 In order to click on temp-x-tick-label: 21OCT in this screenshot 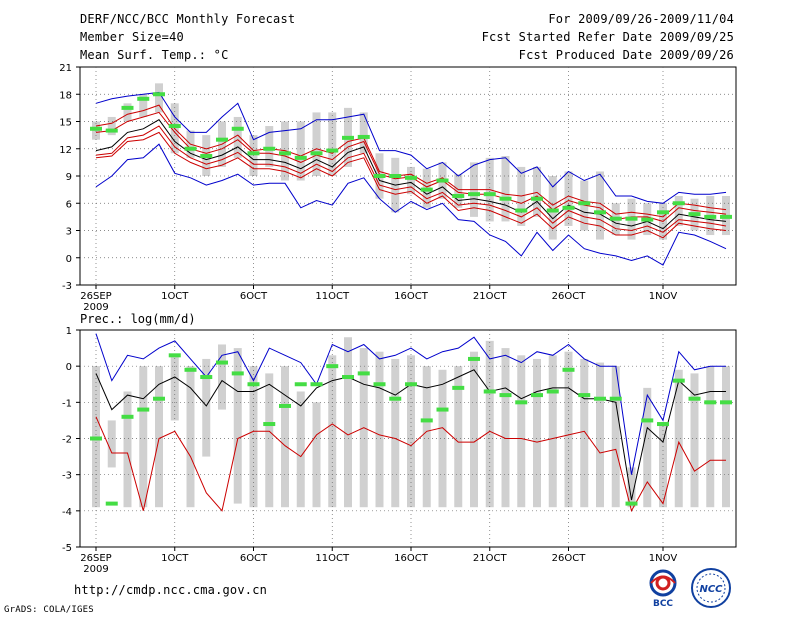, I will do `click(490, 296)`.